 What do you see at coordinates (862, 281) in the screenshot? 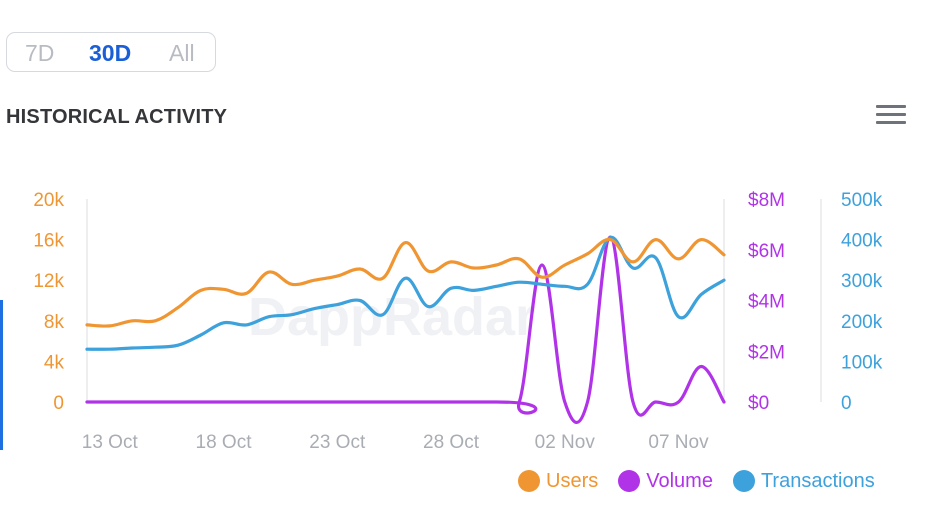
I see `y-tick-label-transactions: 300k` at bounding box center [862, 281].